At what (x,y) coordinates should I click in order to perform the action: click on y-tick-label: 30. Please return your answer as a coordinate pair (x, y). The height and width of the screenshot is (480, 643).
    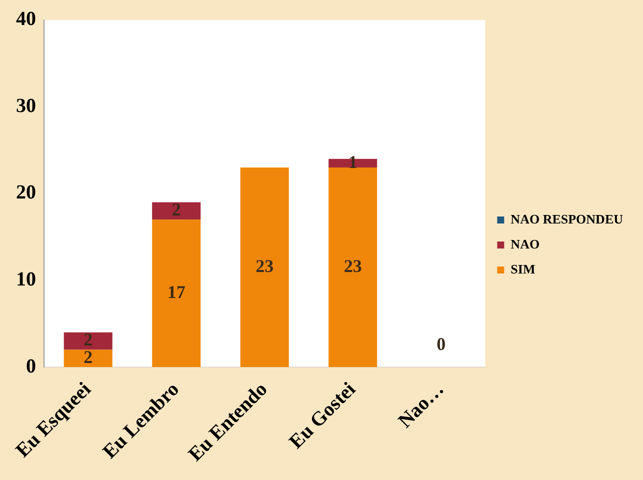
    Looking at the image, I should click on (26, 105).